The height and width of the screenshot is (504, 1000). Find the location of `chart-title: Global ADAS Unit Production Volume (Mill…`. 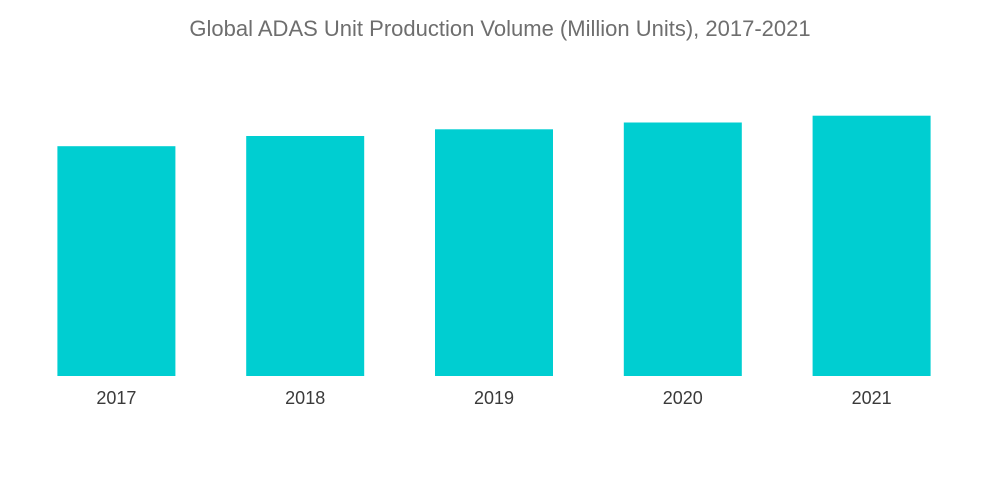

chart-title: Global ADAS Unit Production Volume (Mill… is located at coordinates (500, 28).